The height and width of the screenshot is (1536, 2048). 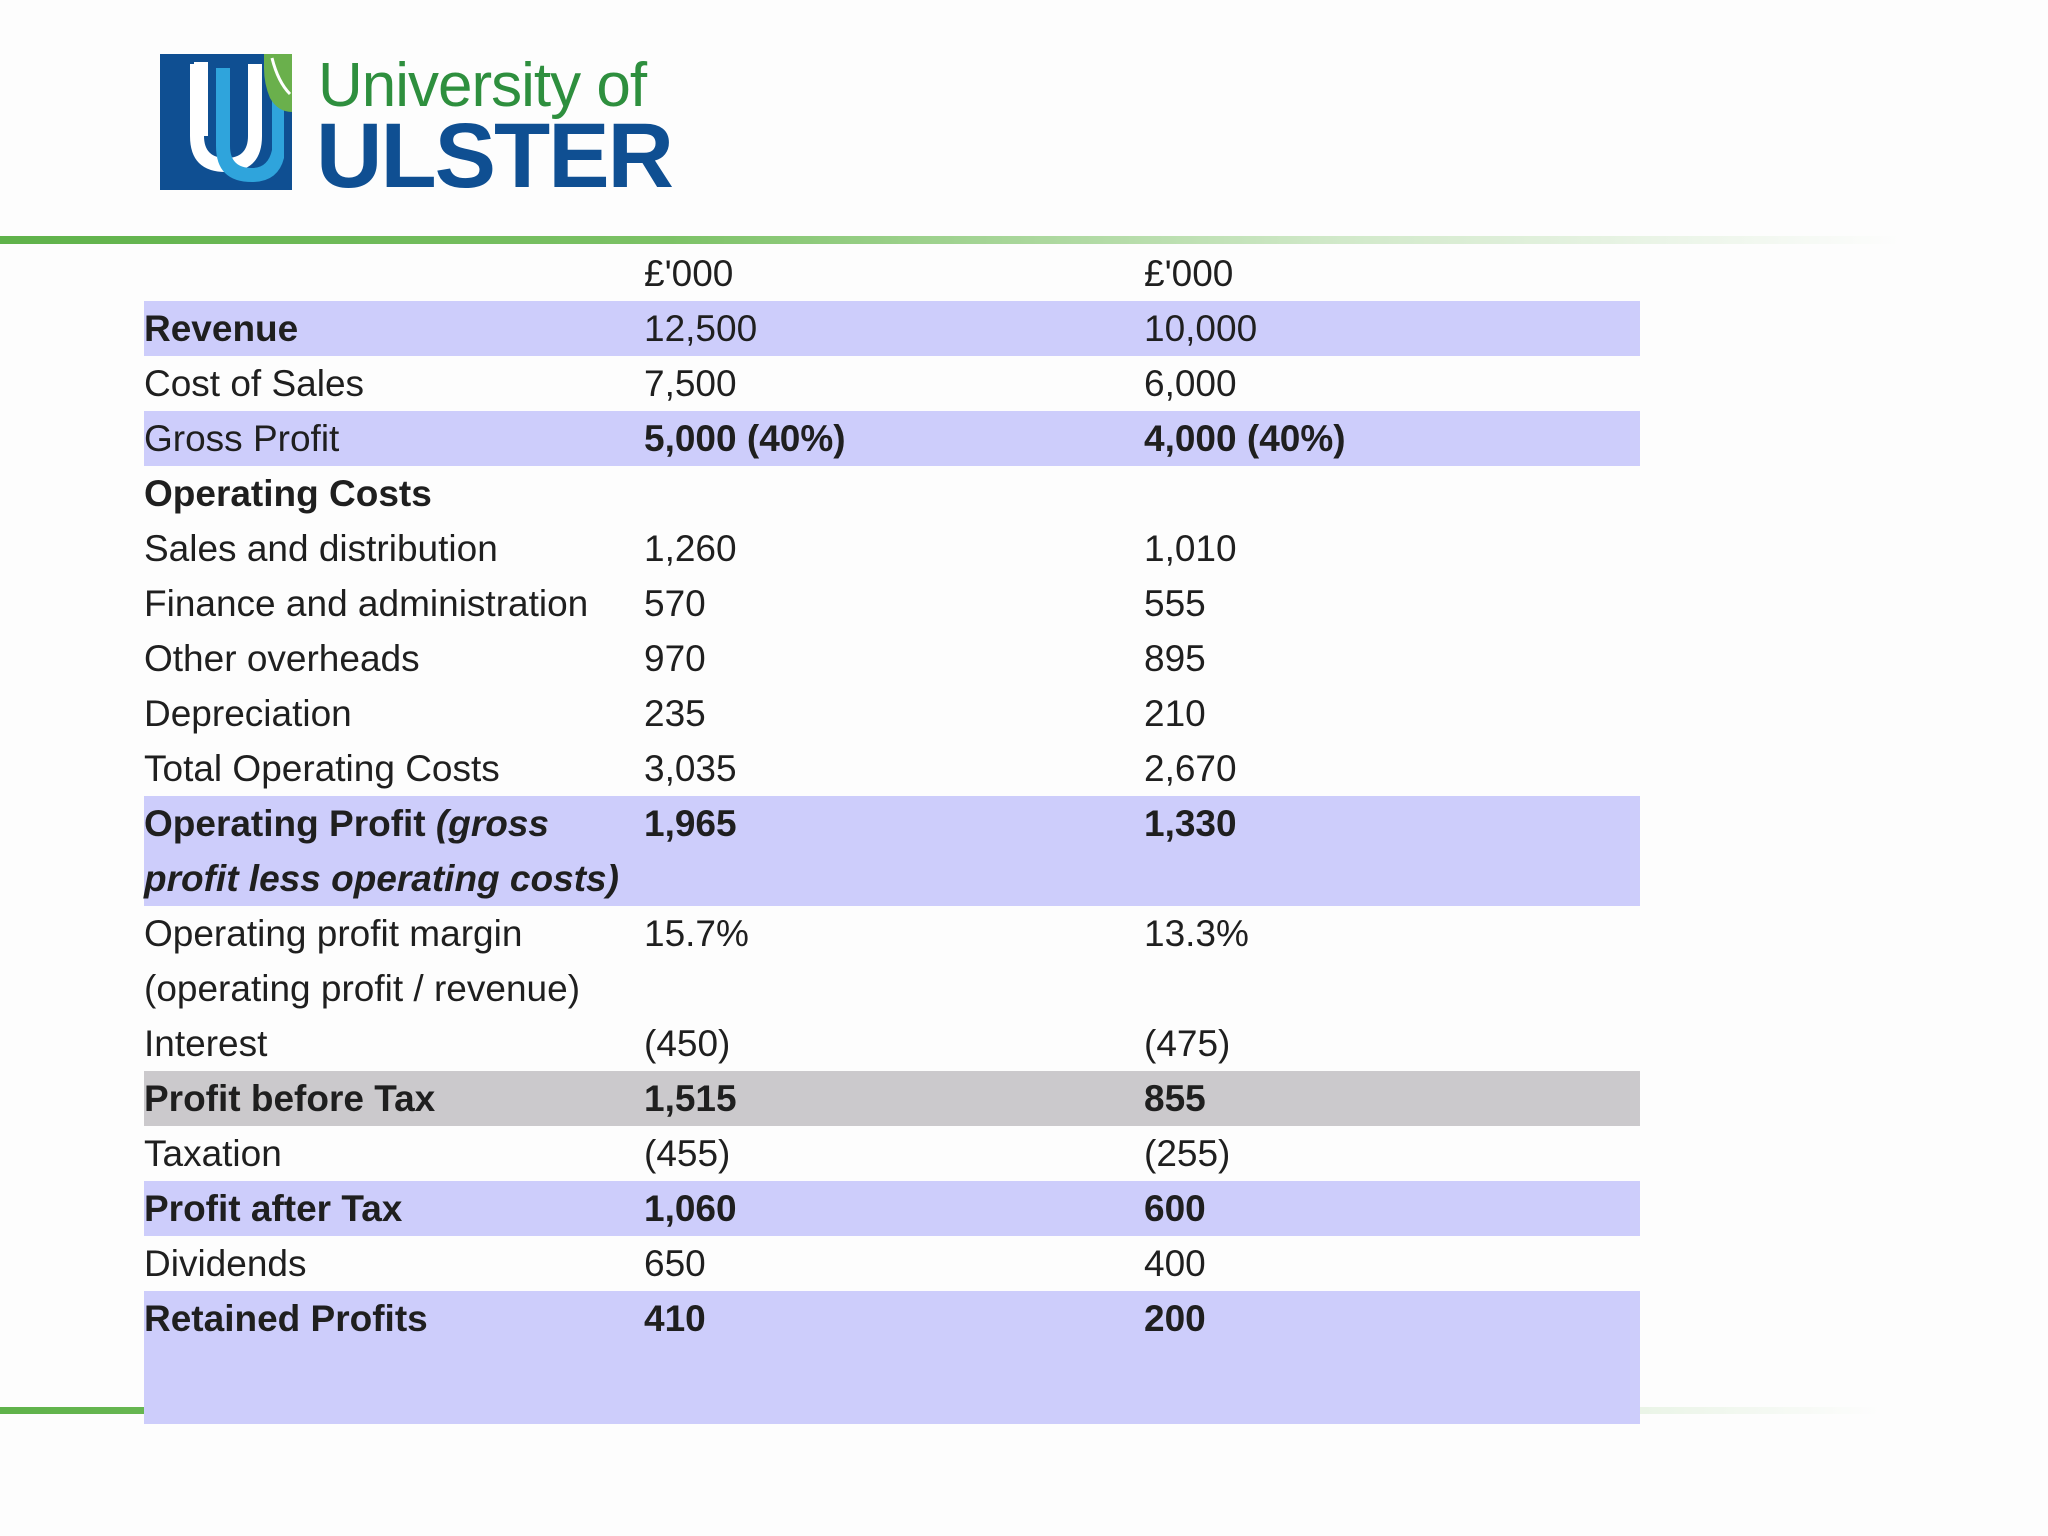 I want to click on table-row-depreciation: Depreciation 235 210, so click(x=892, y=713).